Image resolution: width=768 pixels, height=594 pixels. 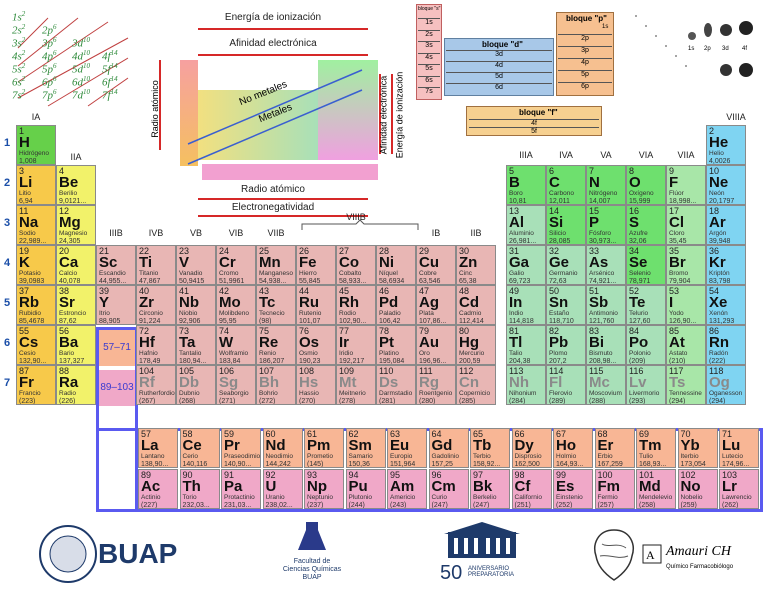 I want to click on atomic-mass: (284), so click(x=517, y=401).